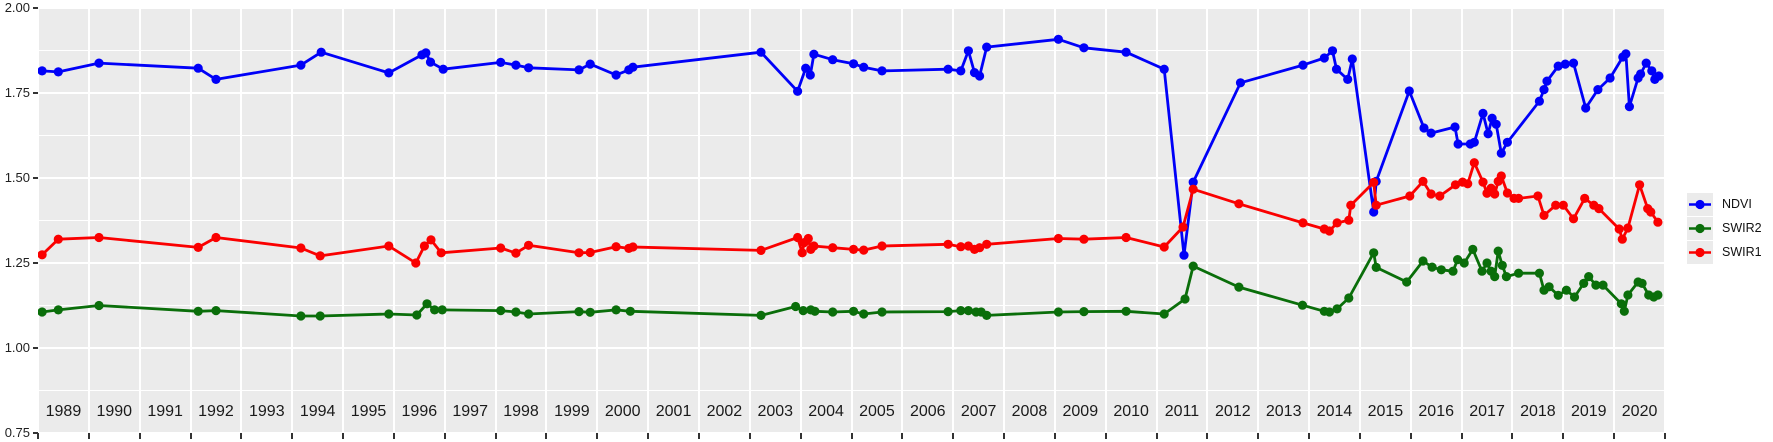 This screenshot has width=1773, height=442. Describe the element at coordinates (470, 411) in the screenshot. I see `x-tick-label: 1997` at that location.